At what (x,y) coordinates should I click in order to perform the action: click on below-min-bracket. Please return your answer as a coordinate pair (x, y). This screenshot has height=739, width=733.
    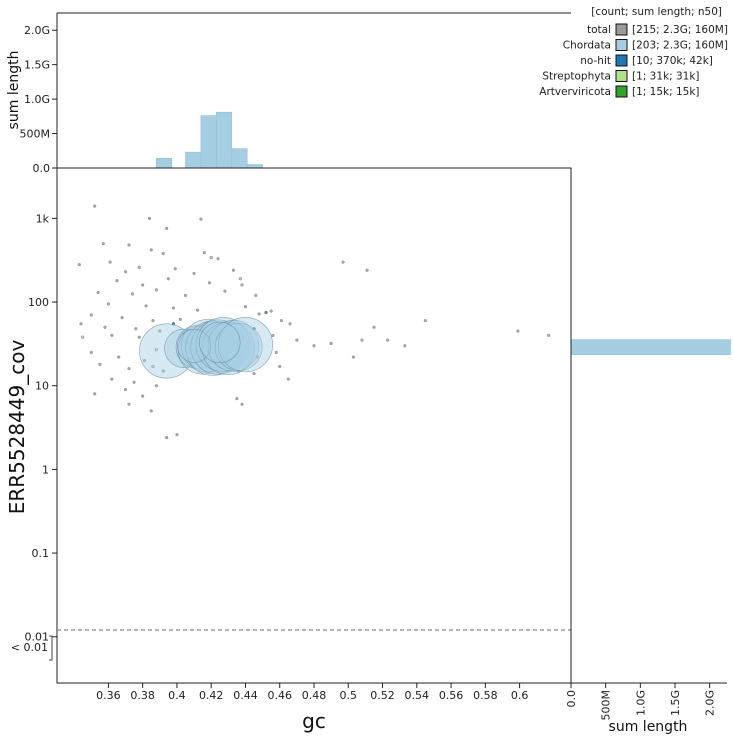
    Looking at the image, I should click on (51, 648).